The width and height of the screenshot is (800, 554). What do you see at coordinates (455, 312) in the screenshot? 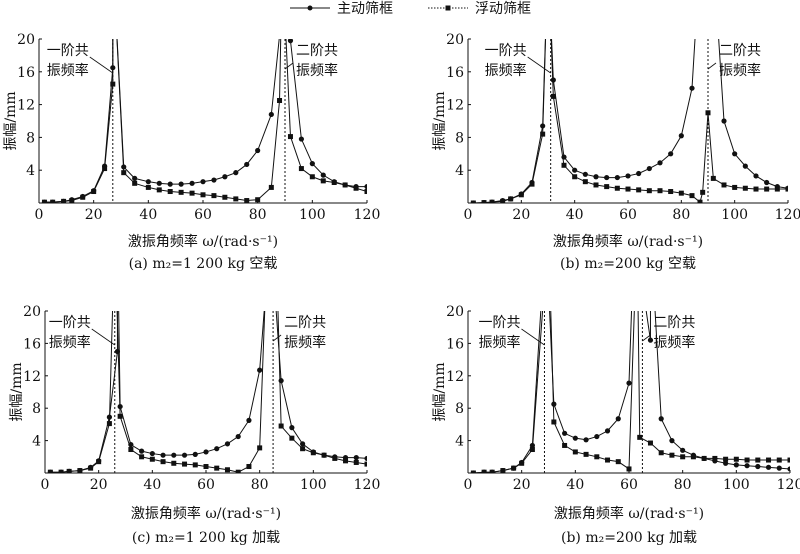
I see `y-tick-label: 20` at bounding box center [455, 312].